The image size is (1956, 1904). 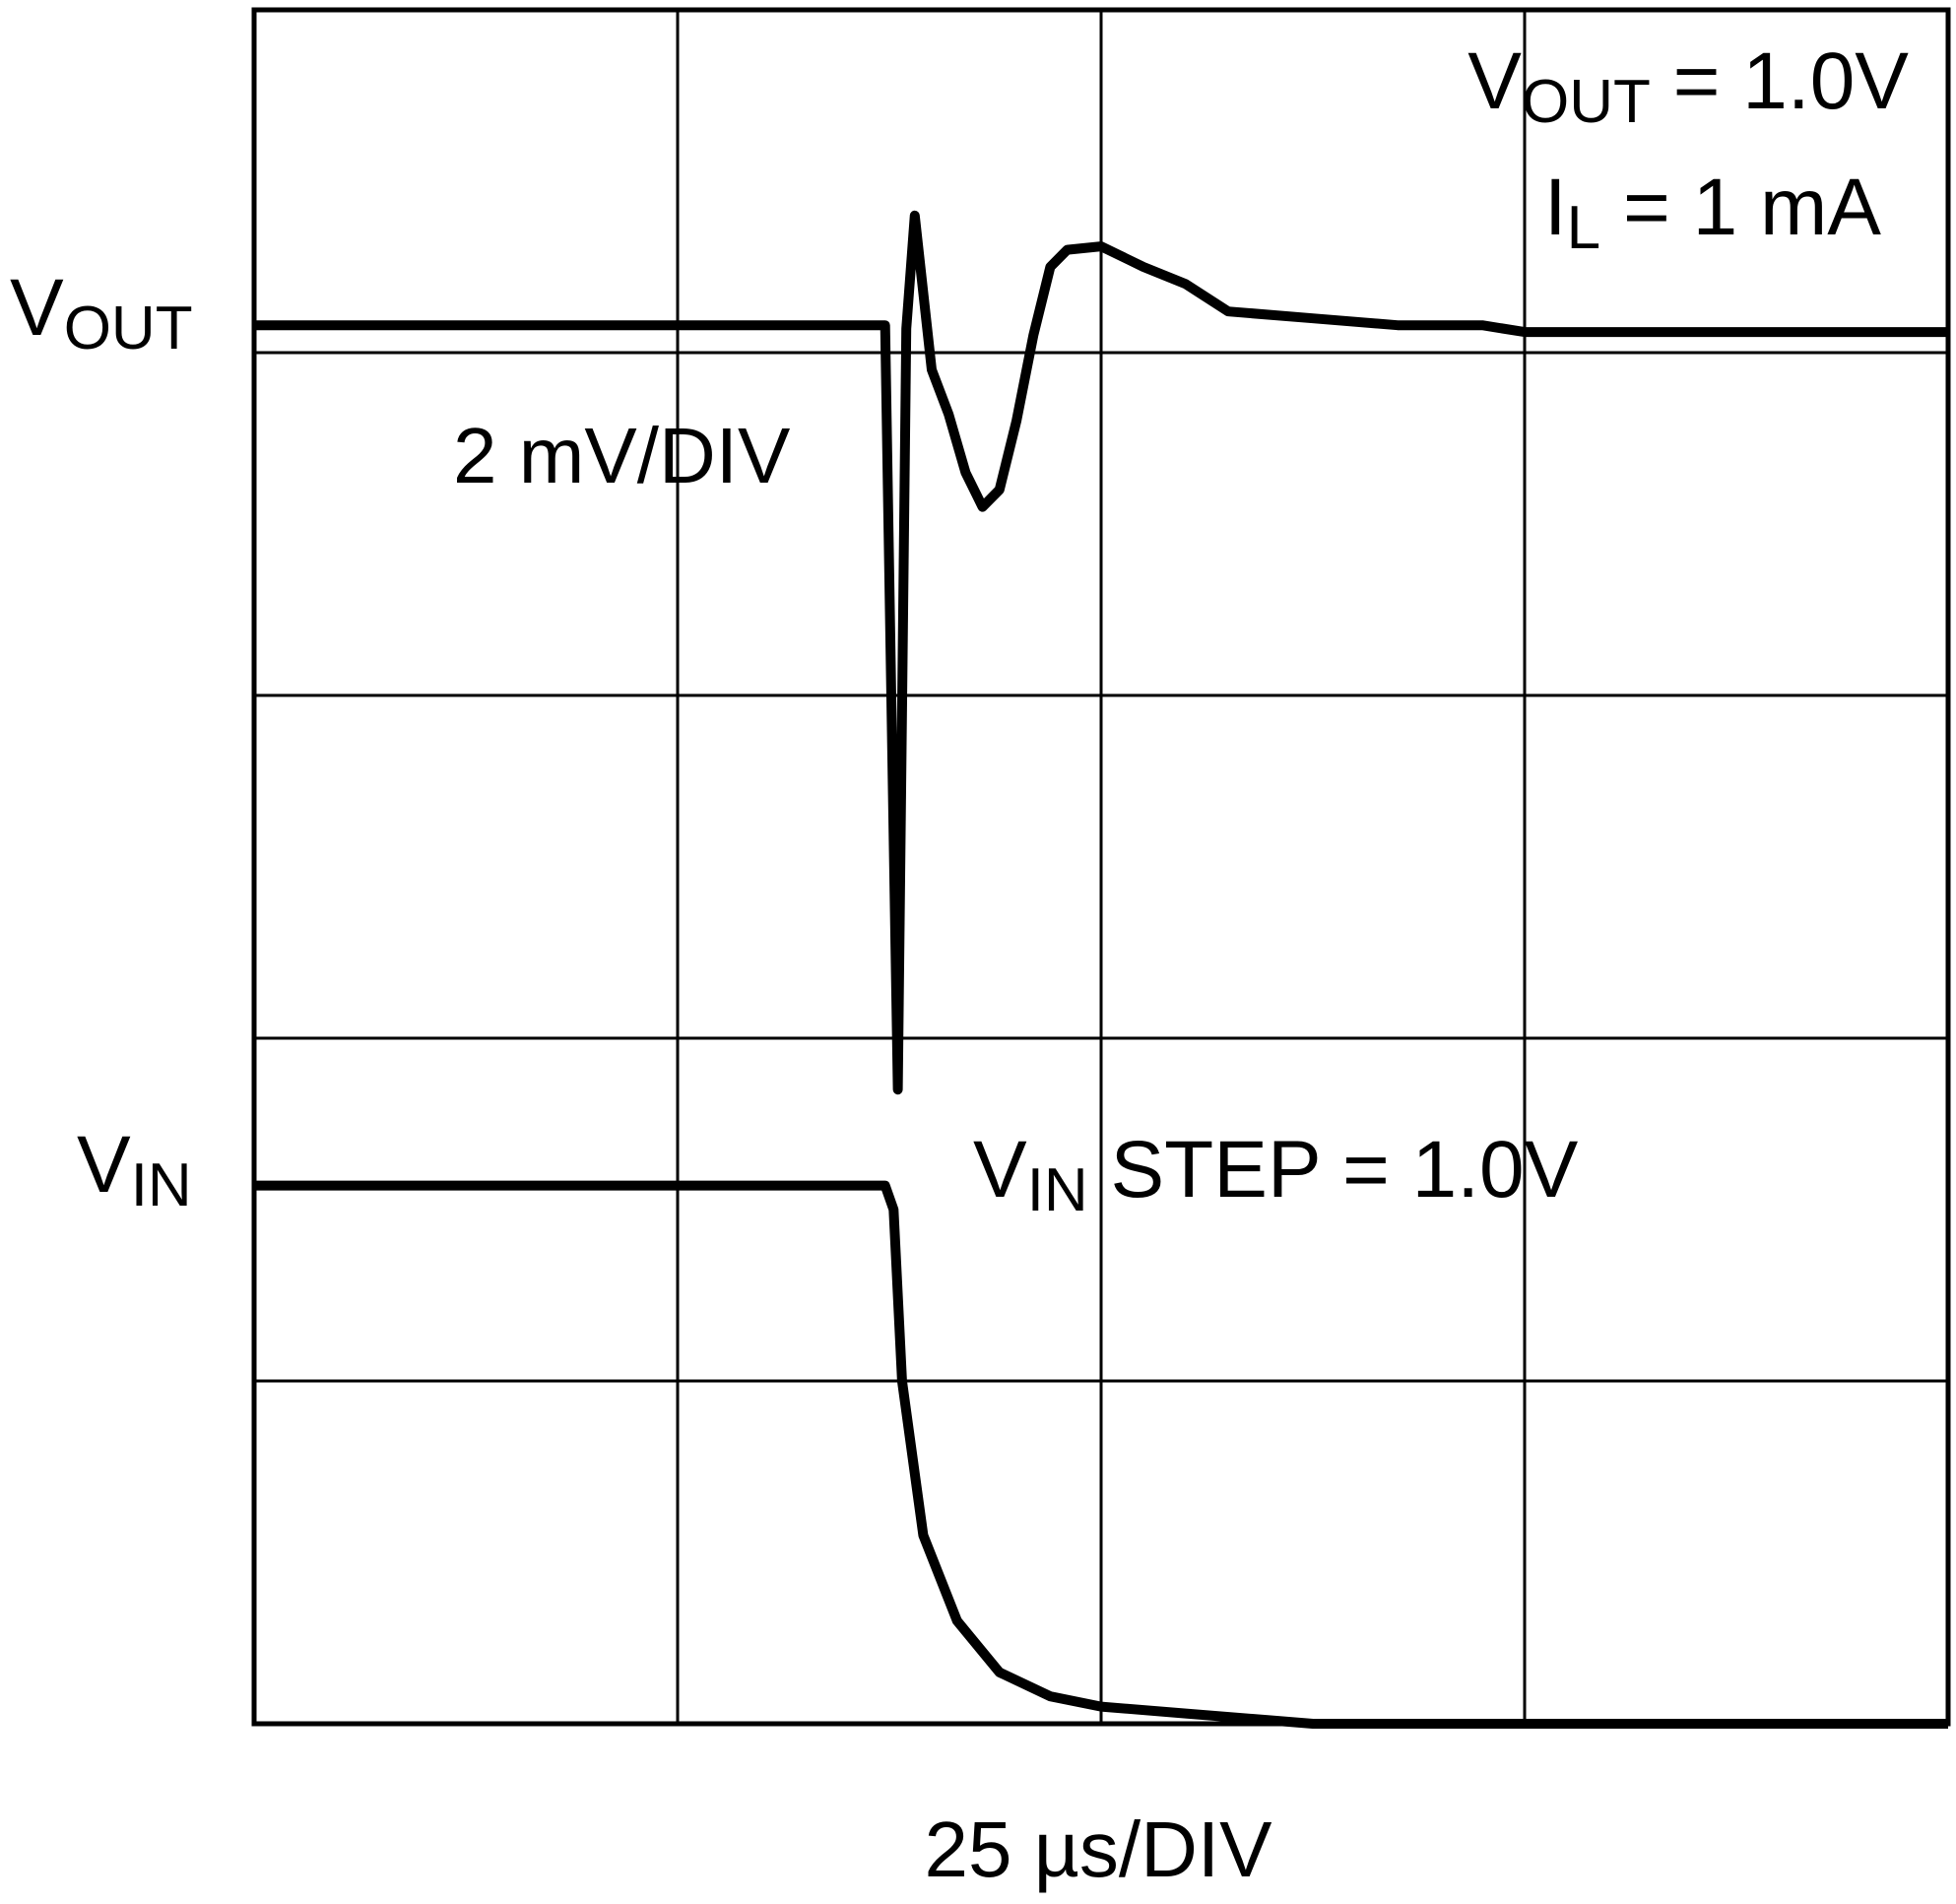 What do you see at coordinates (1099, 1849) in the screenshot?
I see `time-scale-label: 25 µs/DIV` at bounding box center [1099, 1849].